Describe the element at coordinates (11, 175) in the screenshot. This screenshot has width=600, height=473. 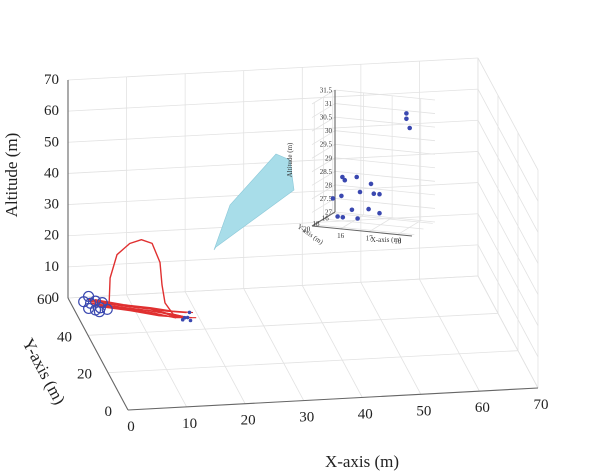
I see `z-axis-label: Altitude (m)` at that location.